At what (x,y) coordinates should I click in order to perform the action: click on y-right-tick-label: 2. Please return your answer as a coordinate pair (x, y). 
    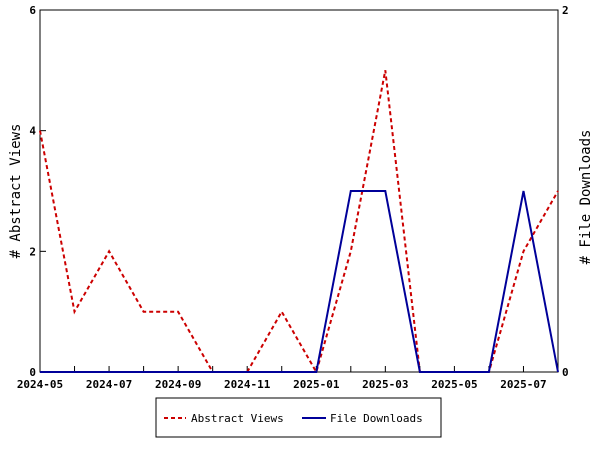
    Looking at the image, I should click on (565, 10).